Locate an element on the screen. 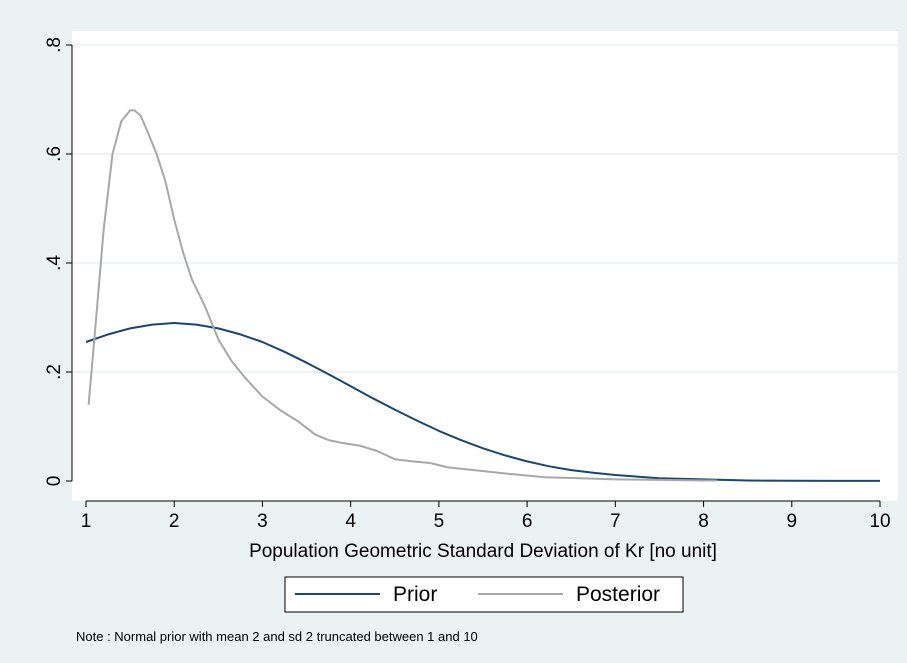  x-tick-label: 2 is located at coordinates (174, 521).